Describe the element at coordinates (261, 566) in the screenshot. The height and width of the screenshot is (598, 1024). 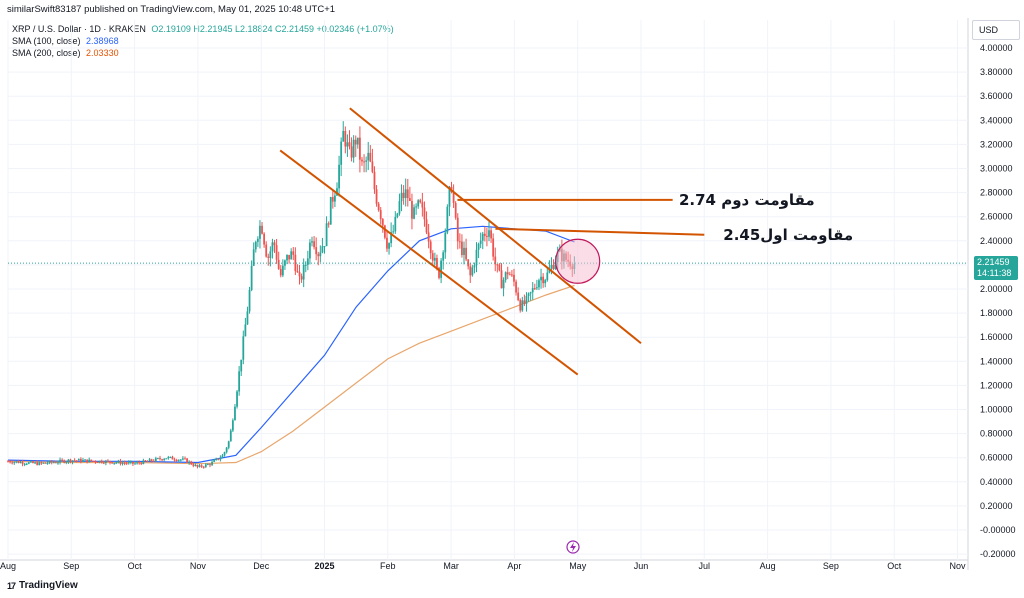
I see `x-tick-label: Dec` at that location.